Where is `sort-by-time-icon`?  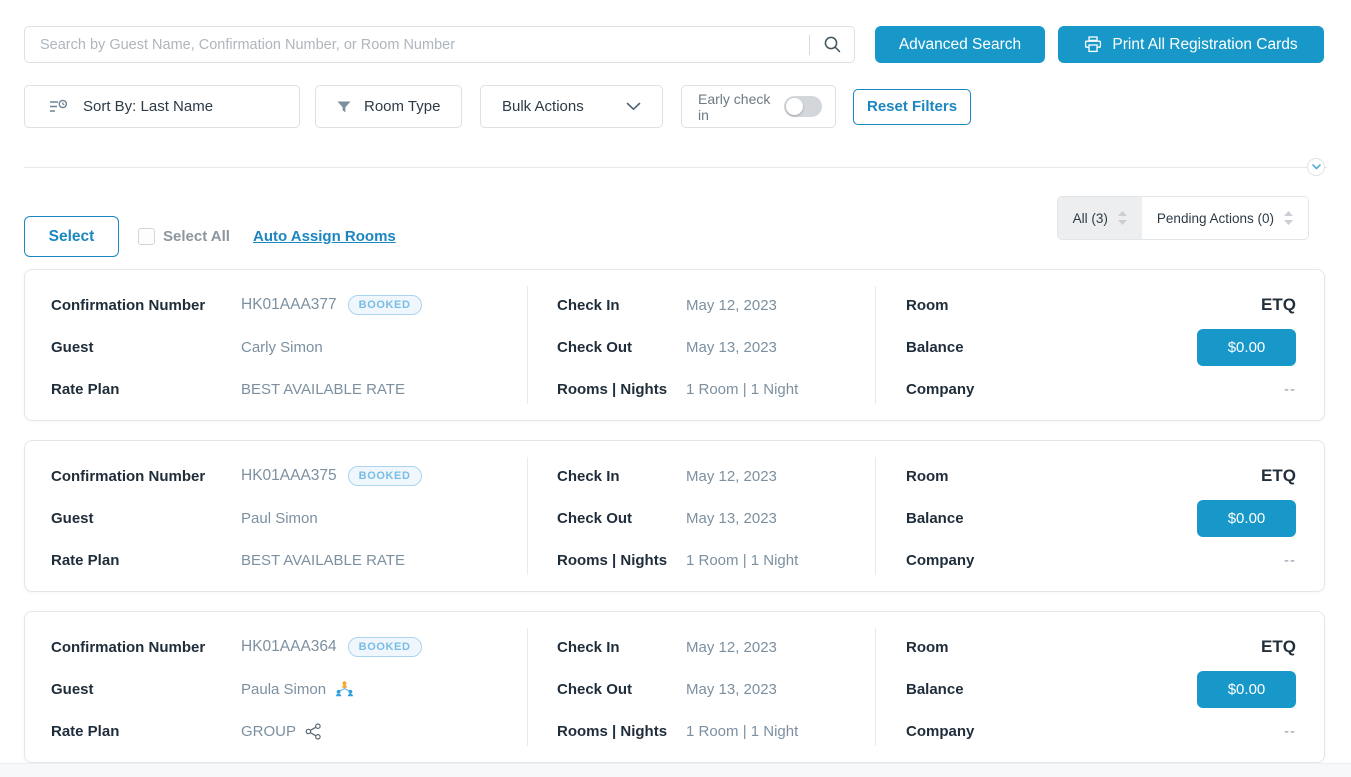
sort-by-time-icon is located at coordinates (59, 105).